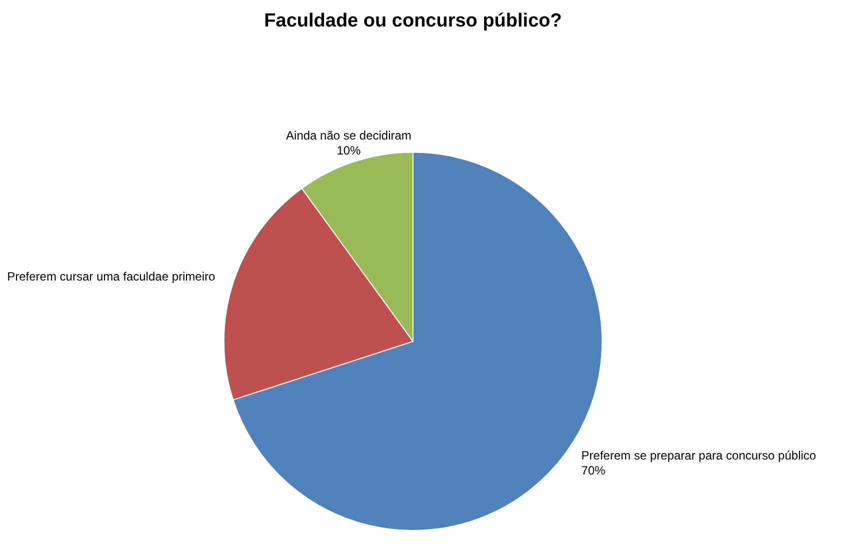  Describe the element at coordinates (349, 150) in the screenshot. I see `data-label: 10%` at that location.